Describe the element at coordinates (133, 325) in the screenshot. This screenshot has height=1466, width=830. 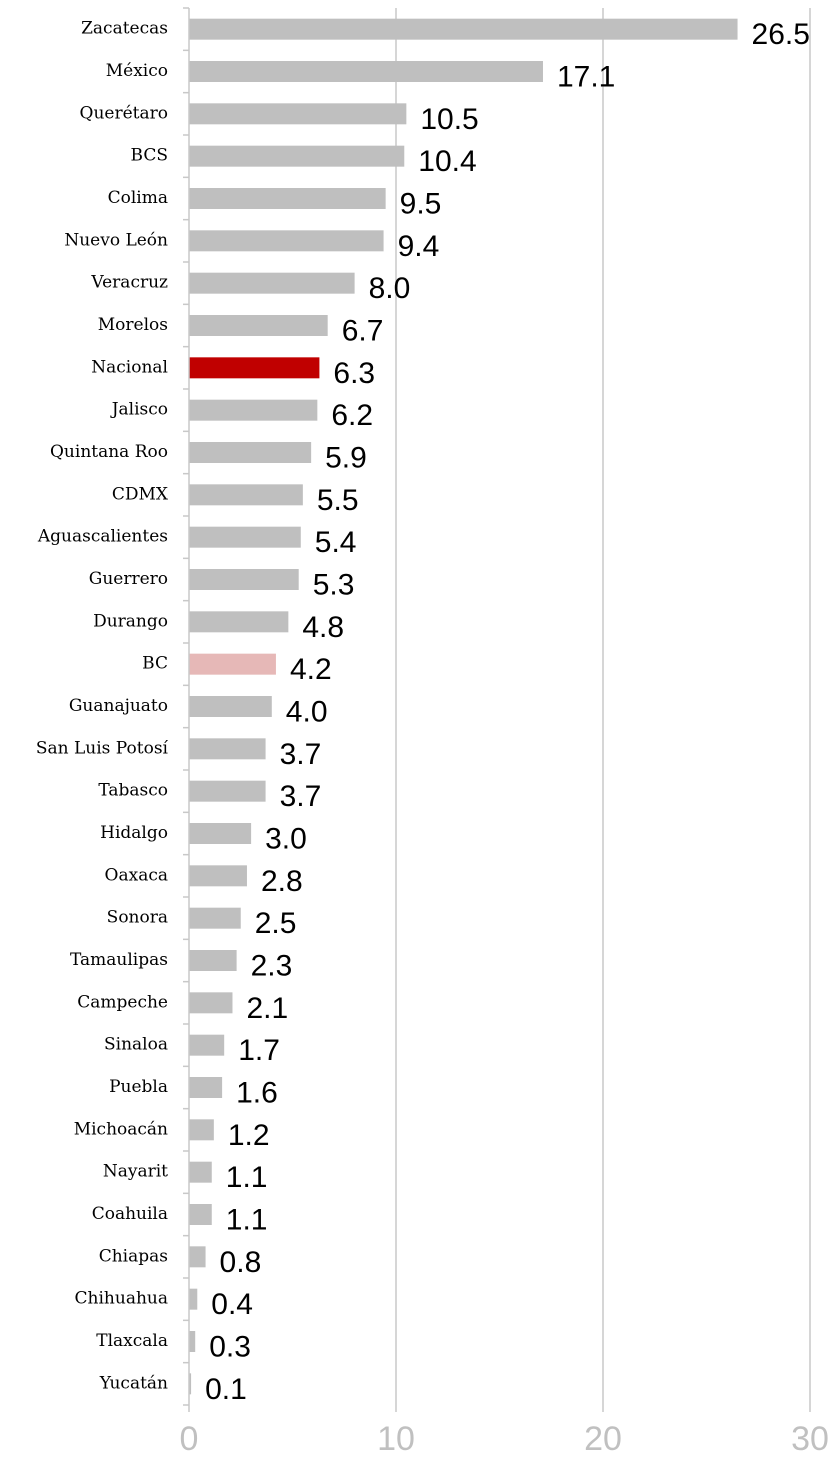
I see `y-tick-label: Morelos` at that location.